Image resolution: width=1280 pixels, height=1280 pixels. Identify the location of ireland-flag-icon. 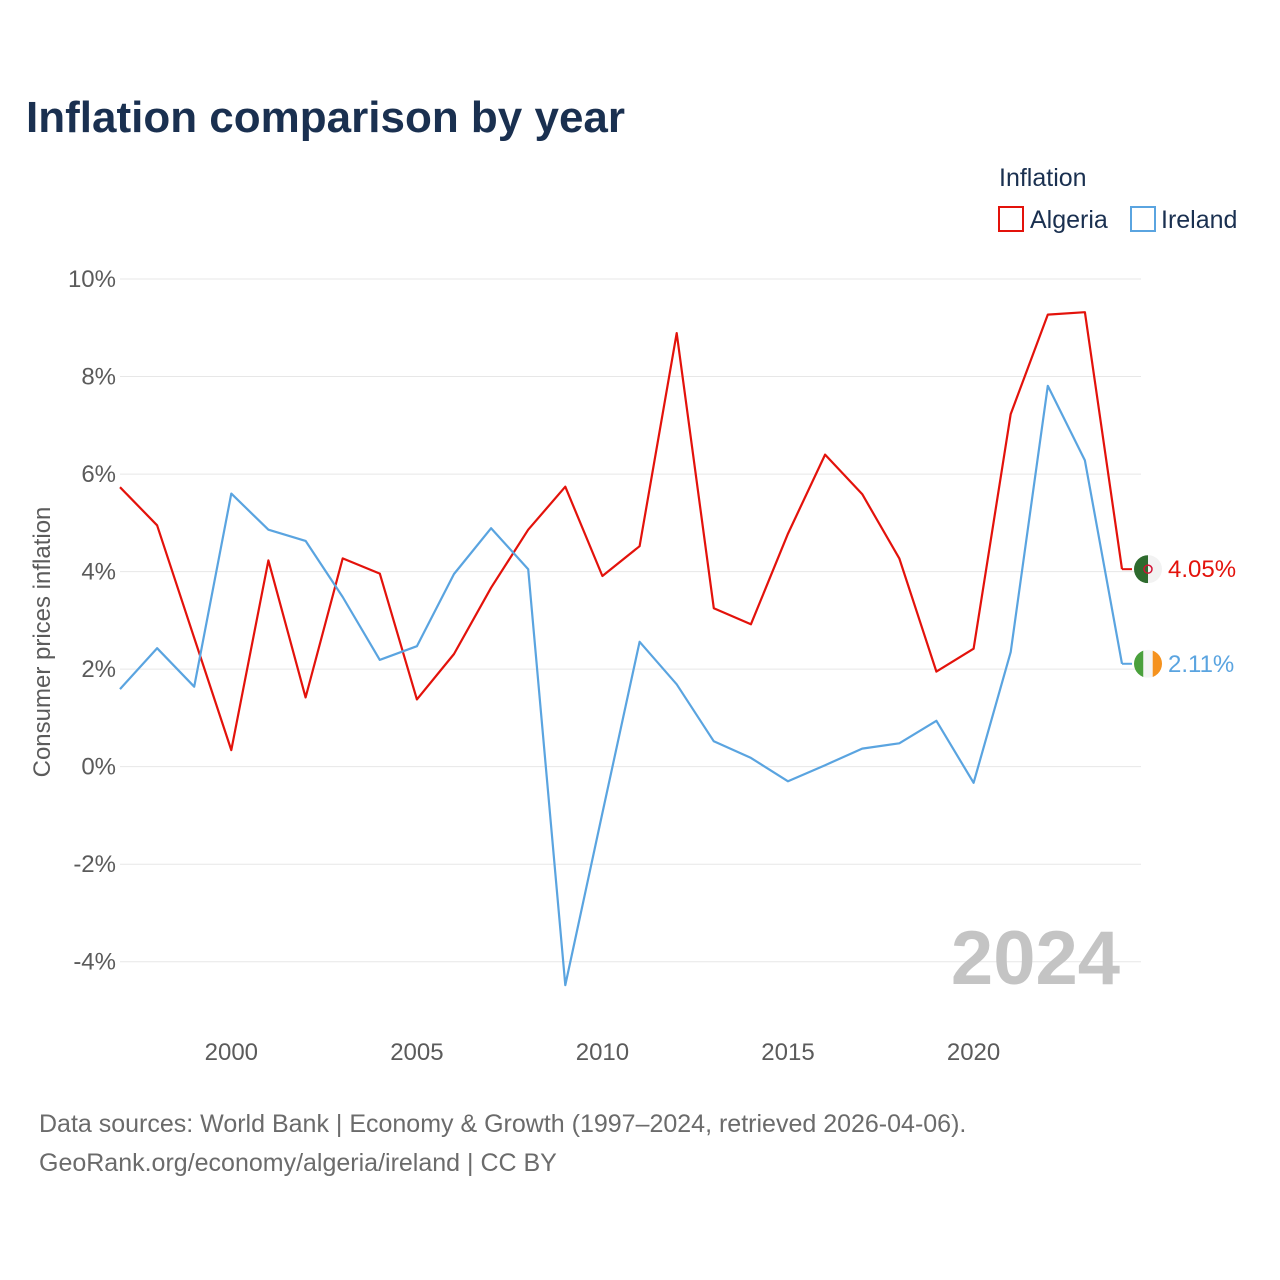
(1148, 663).